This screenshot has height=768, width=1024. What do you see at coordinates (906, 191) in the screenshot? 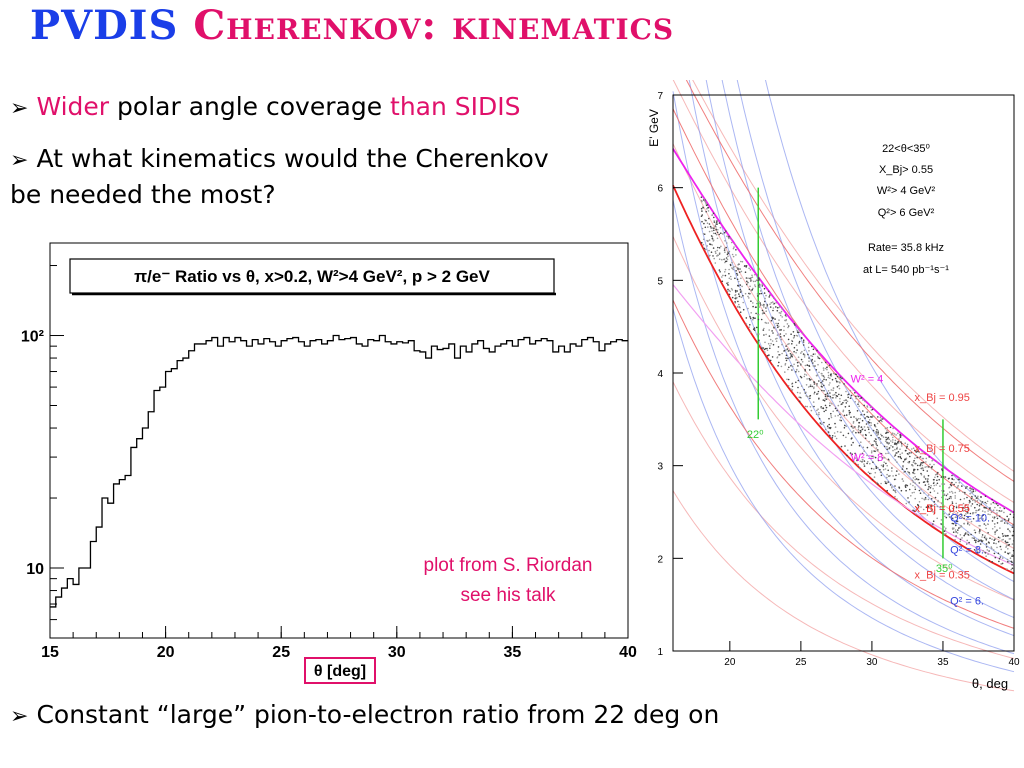
I see `annotation-line: W²> 4 GeV²` at bounding box center [906, 191].